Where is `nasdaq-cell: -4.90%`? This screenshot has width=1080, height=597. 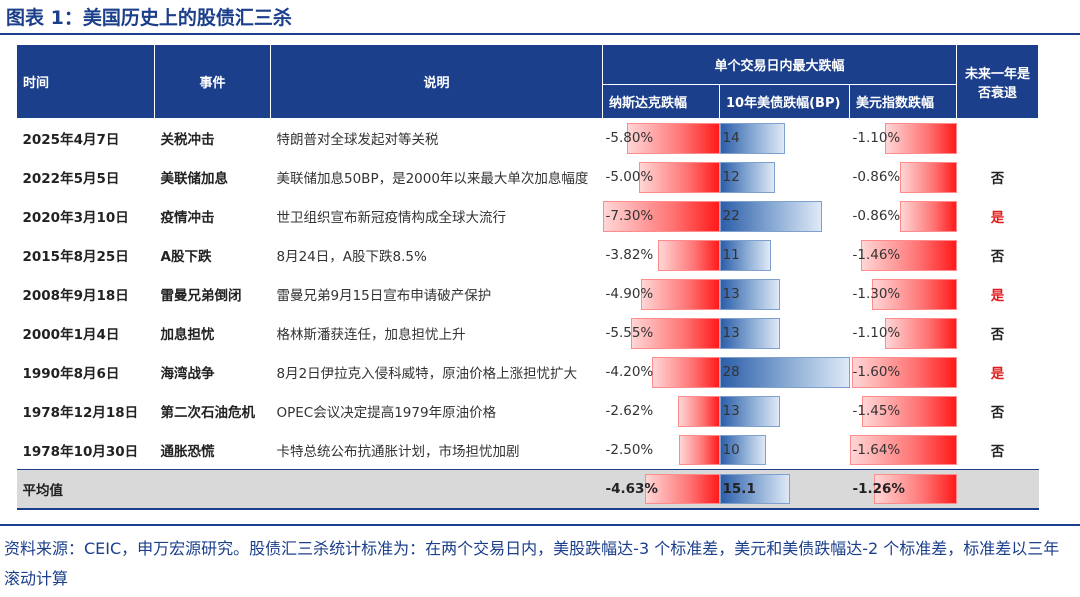 nasdaq-cell: -4.90% is located at coordinates (661, 294).